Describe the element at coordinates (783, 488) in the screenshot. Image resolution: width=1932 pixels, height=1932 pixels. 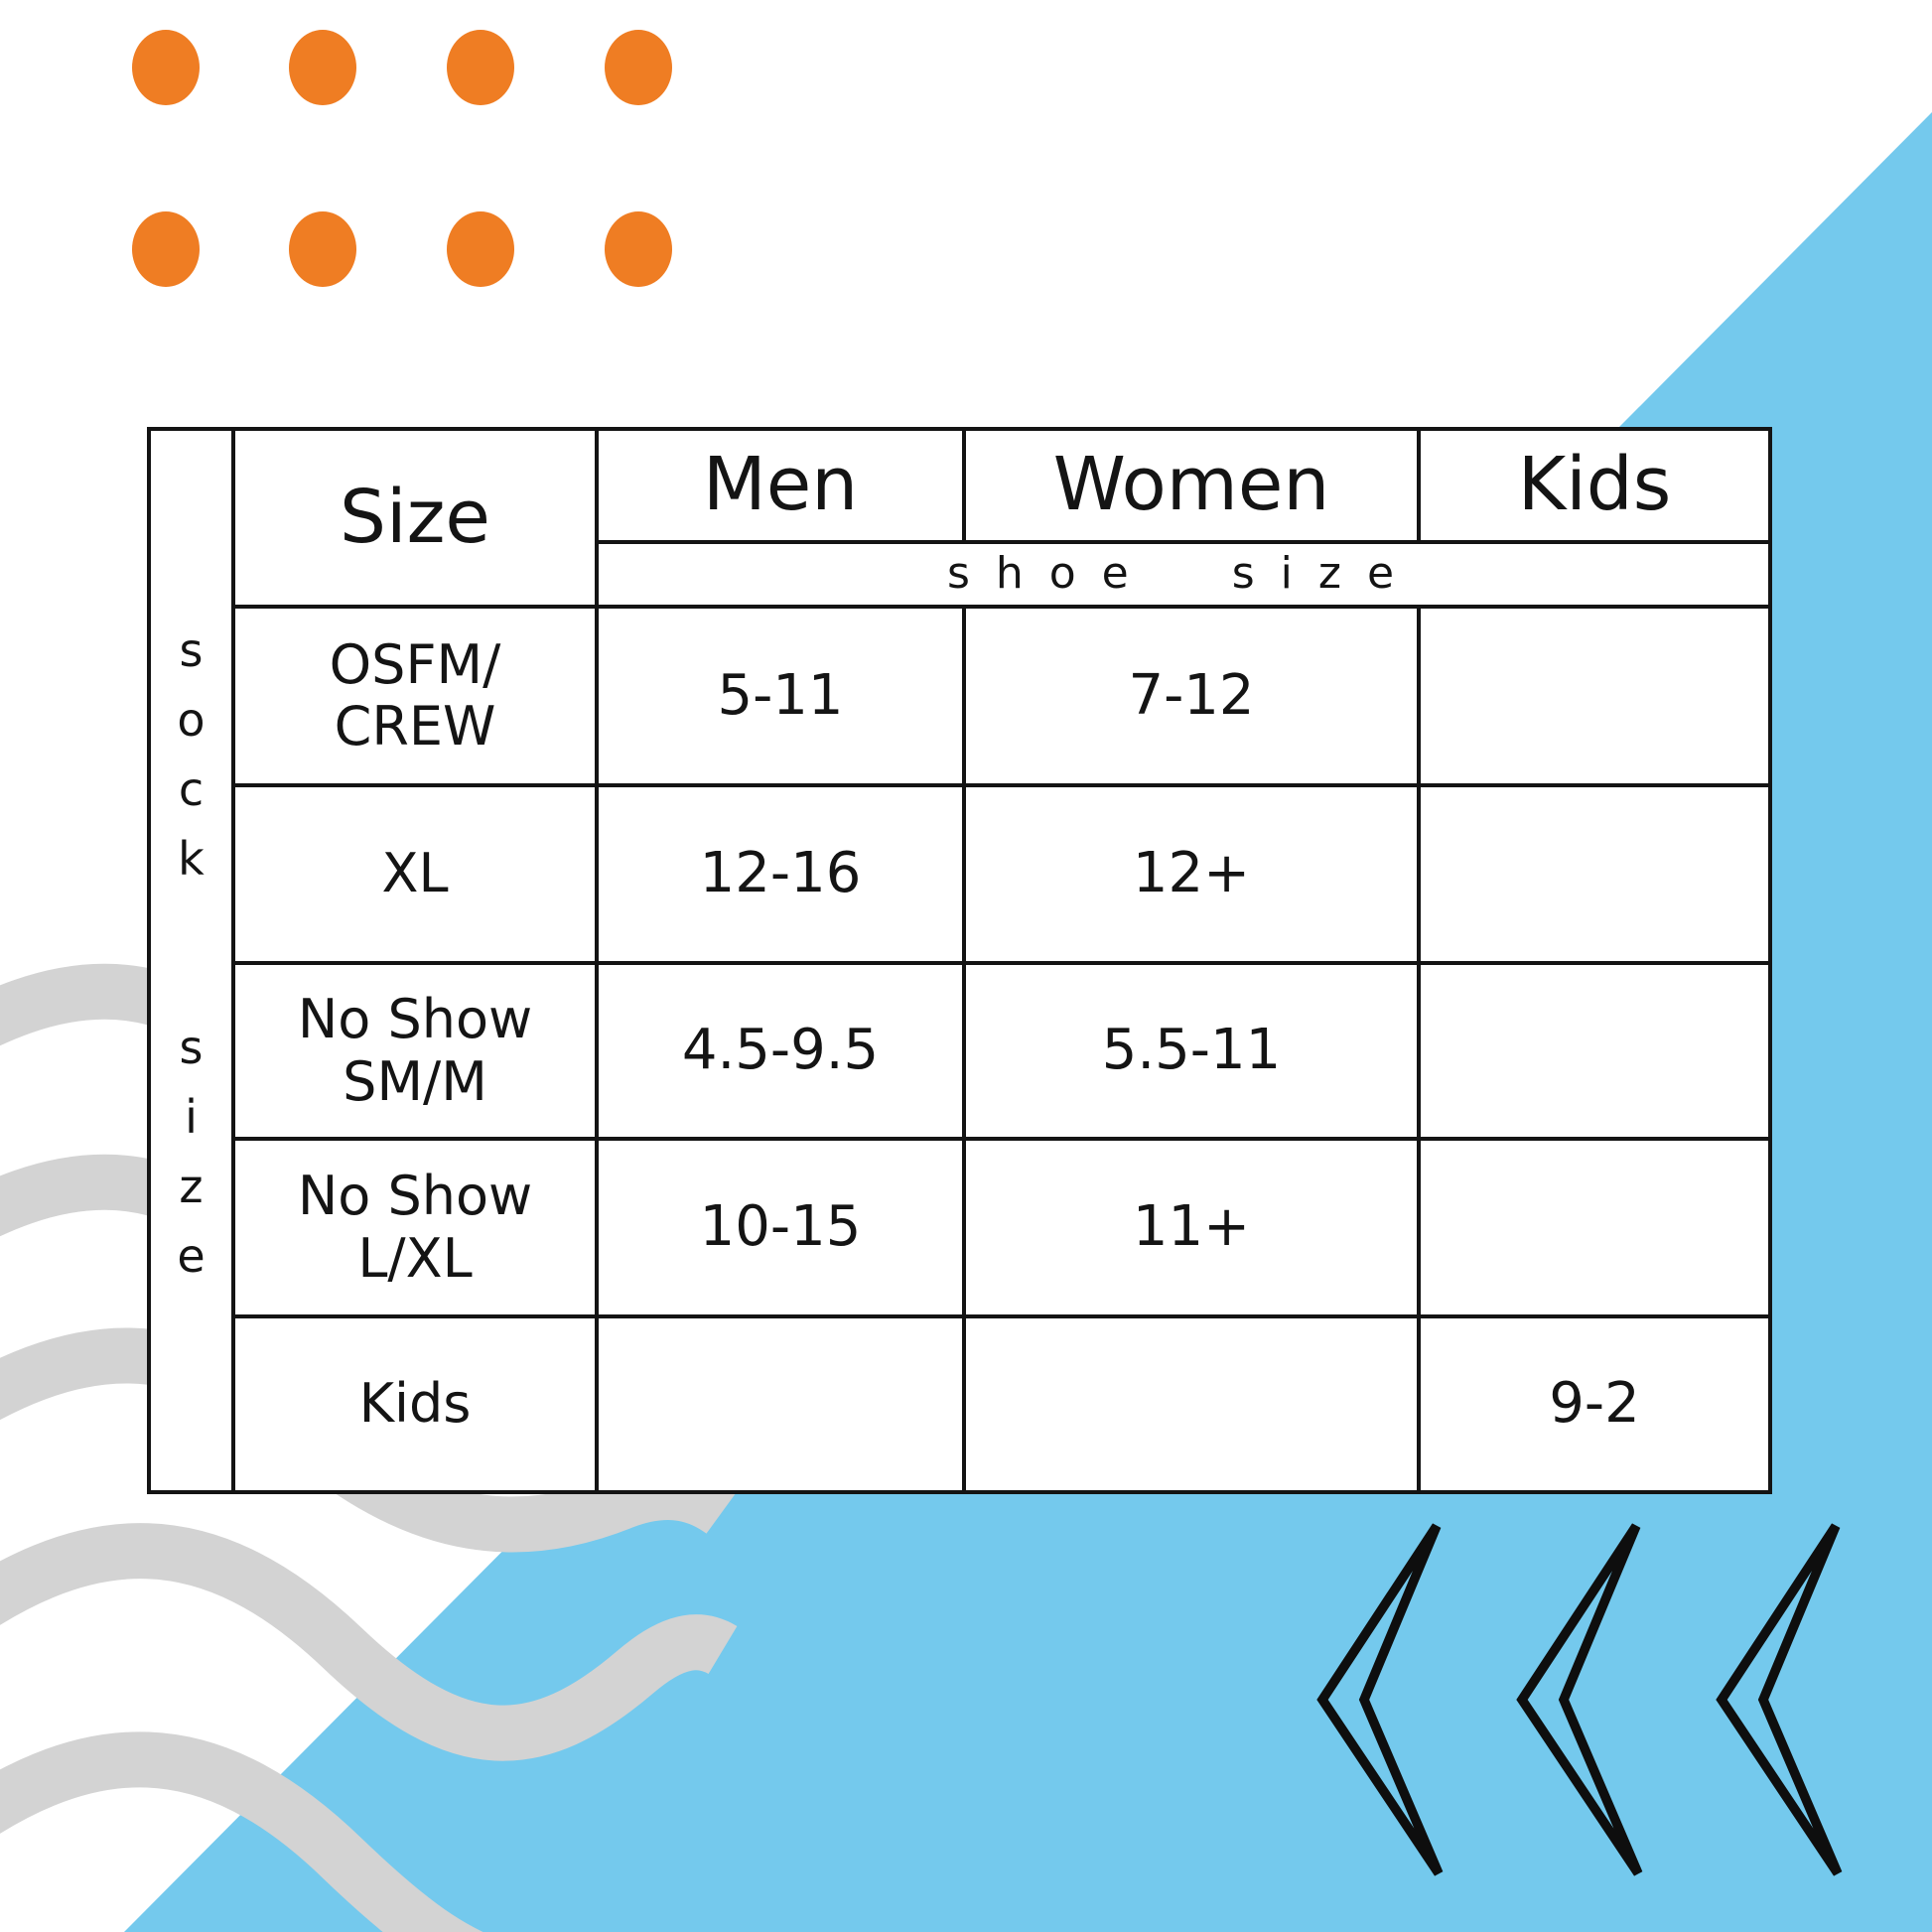
I see `column-header-men: Men` at that location.